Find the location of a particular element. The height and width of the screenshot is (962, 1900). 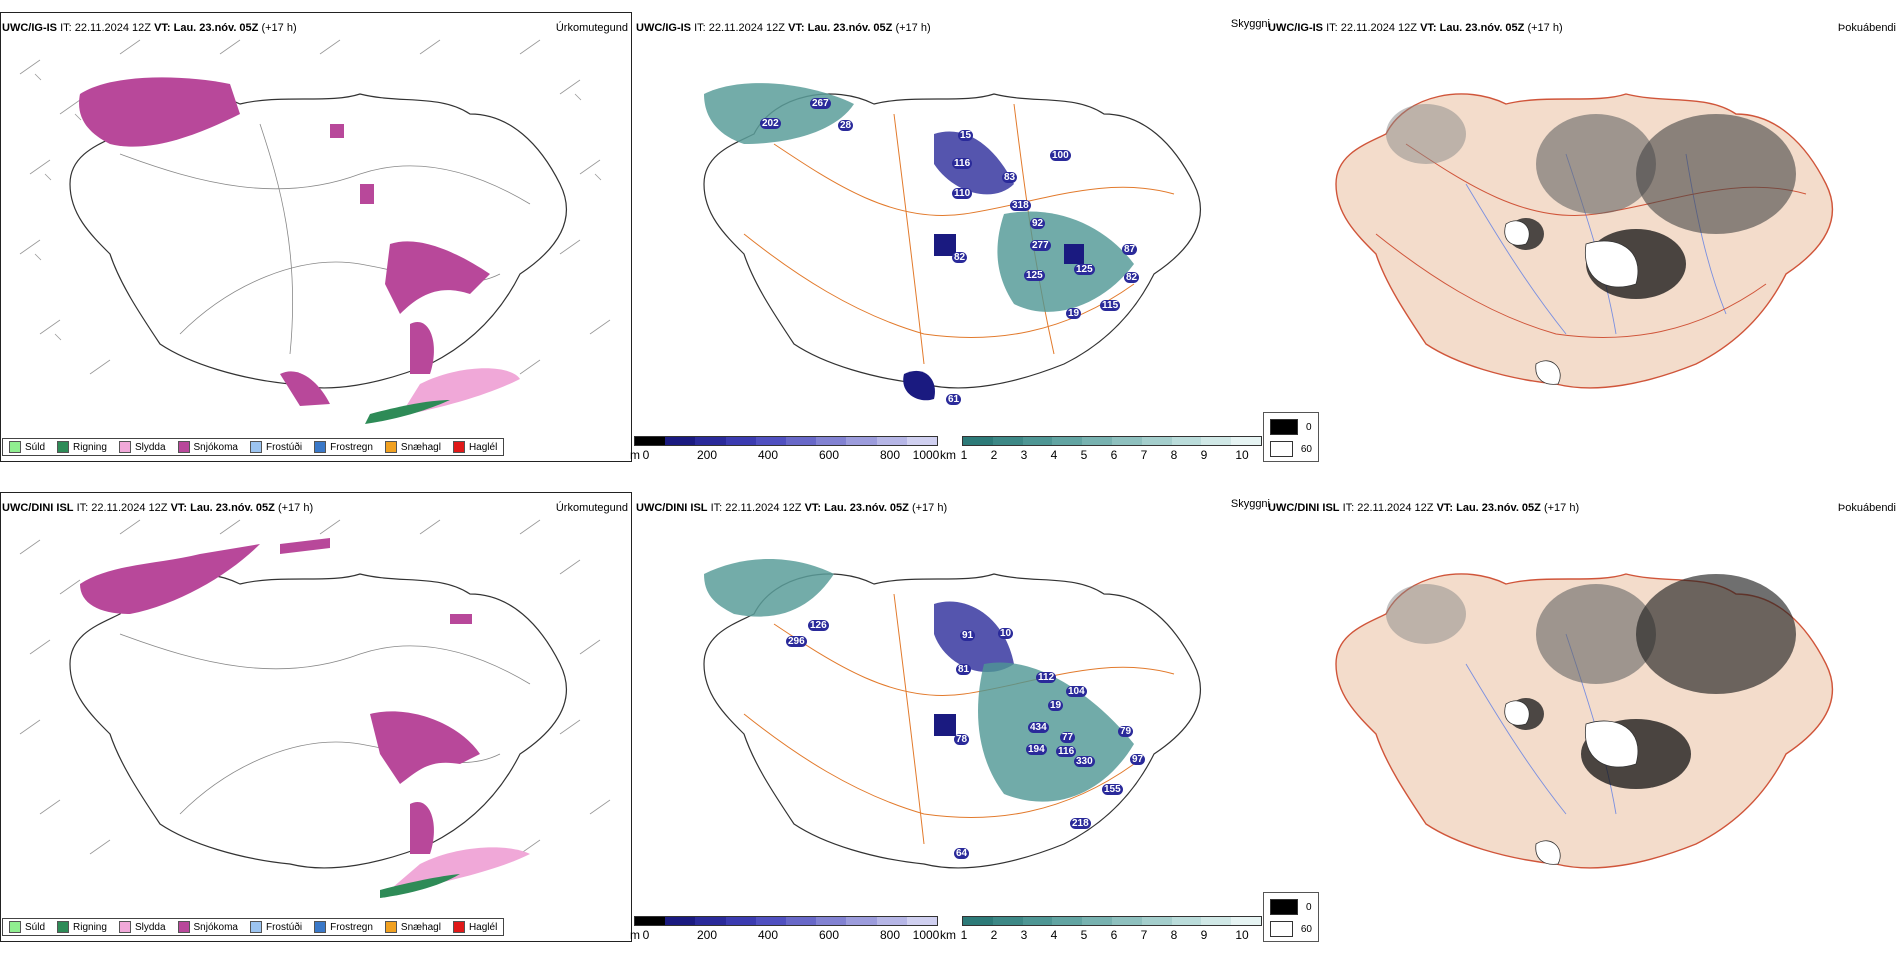

legend-label: Snjókoma is located at coordinates (215, 447).